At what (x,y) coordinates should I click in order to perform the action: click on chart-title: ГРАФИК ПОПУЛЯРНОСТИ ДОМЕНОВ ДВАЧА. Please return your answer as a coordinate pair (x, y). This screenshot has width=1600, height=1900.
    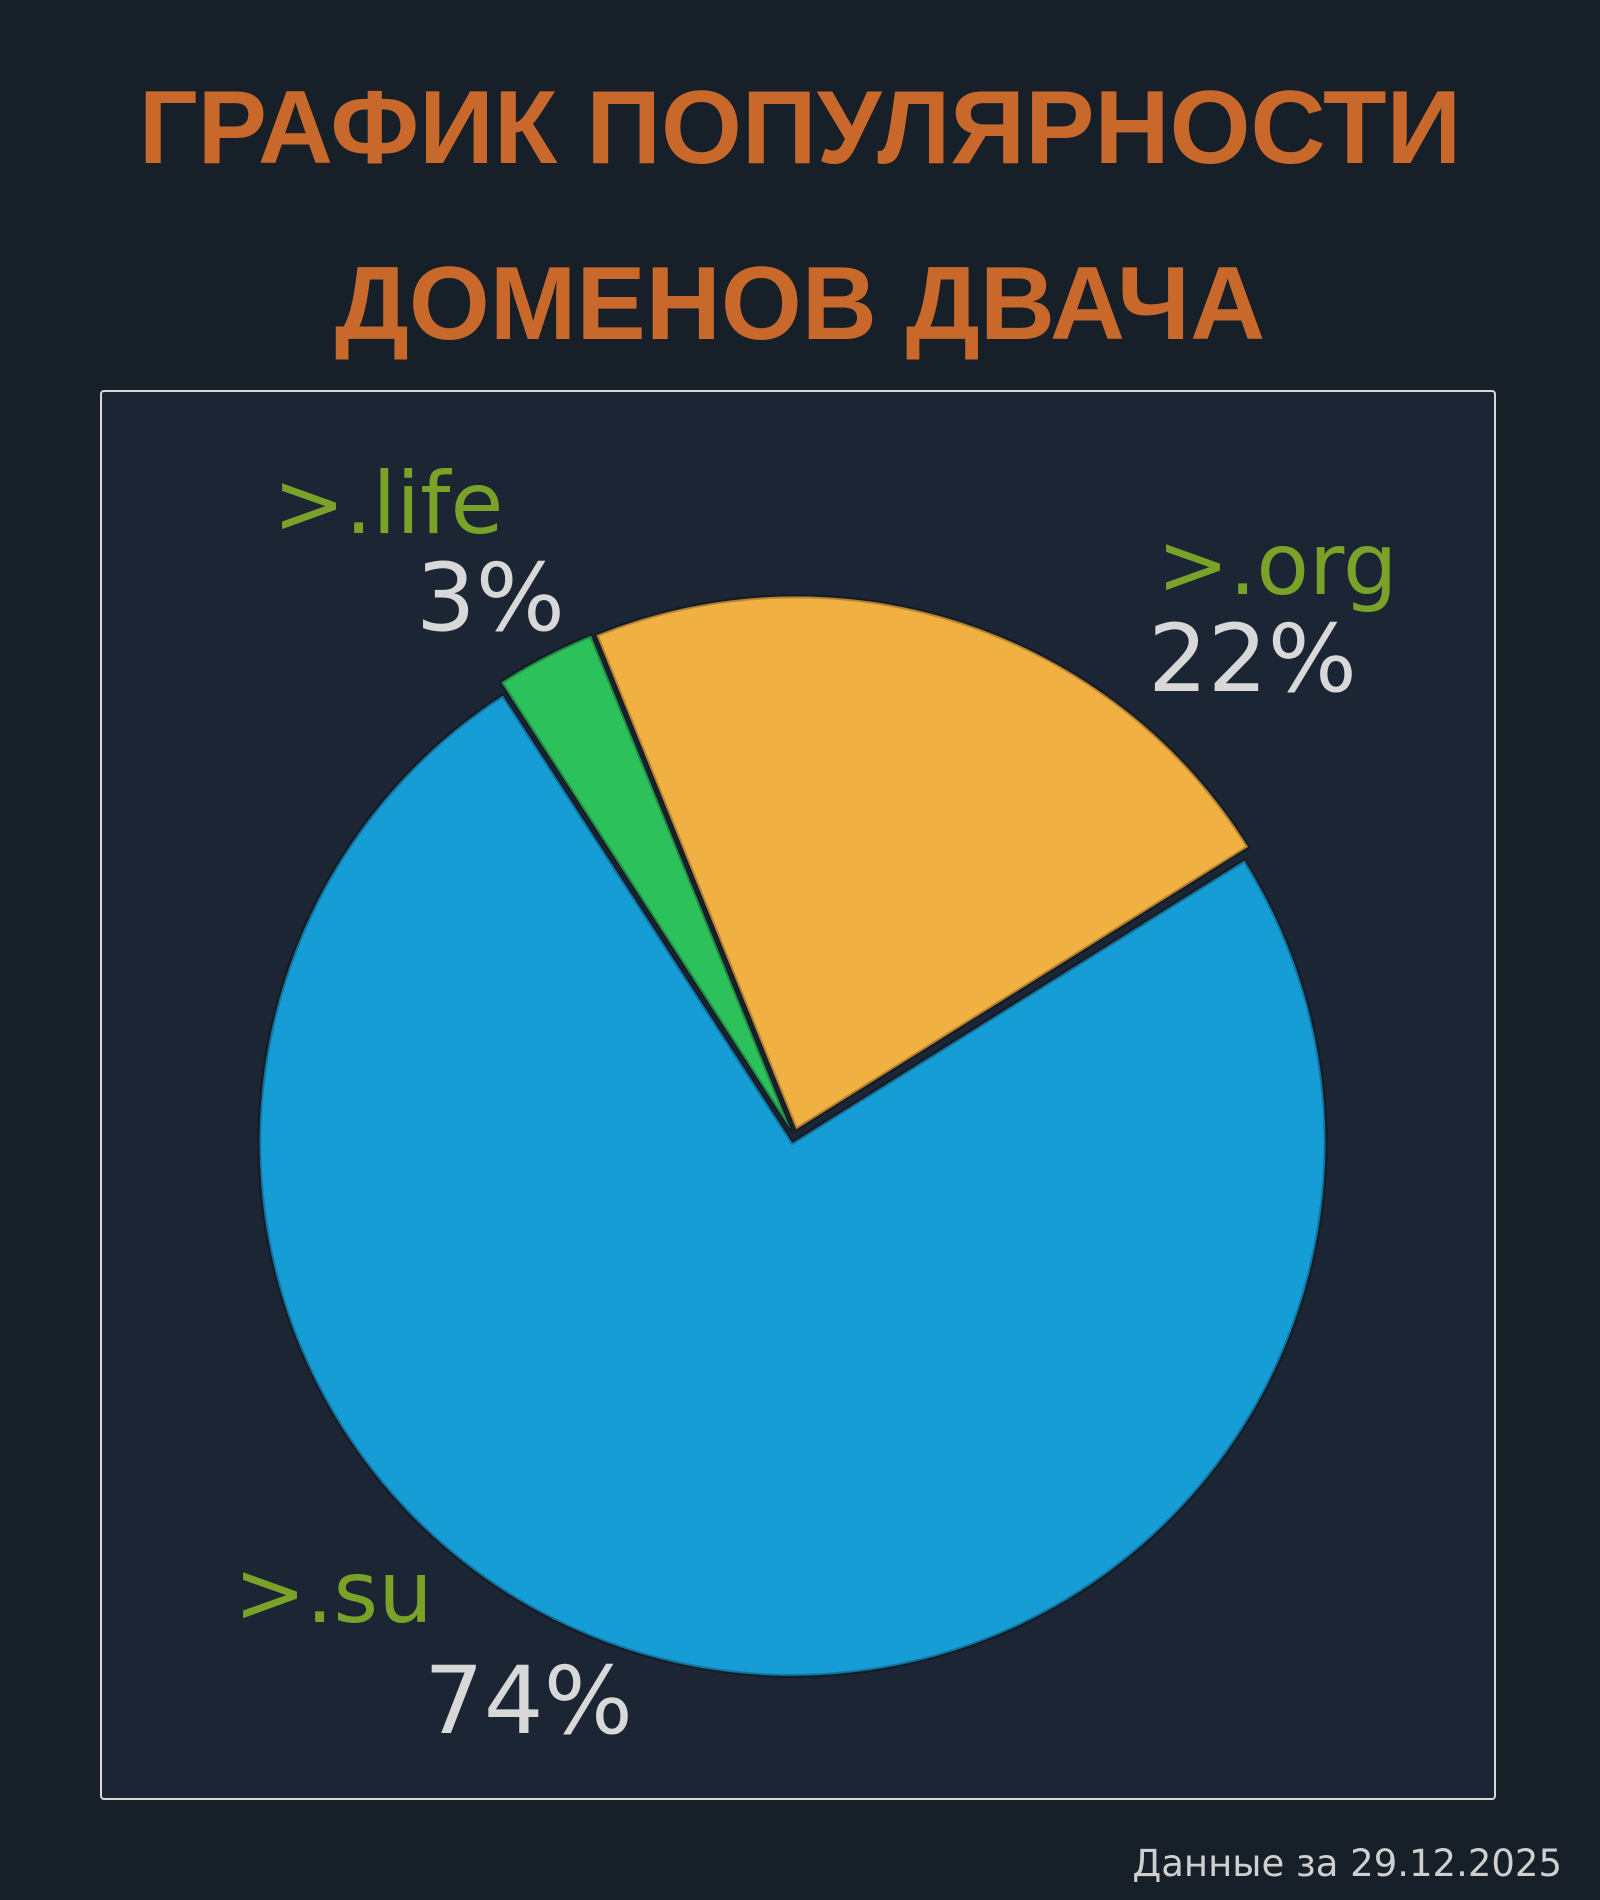
    Looking at the image, I should click on (800, 216).